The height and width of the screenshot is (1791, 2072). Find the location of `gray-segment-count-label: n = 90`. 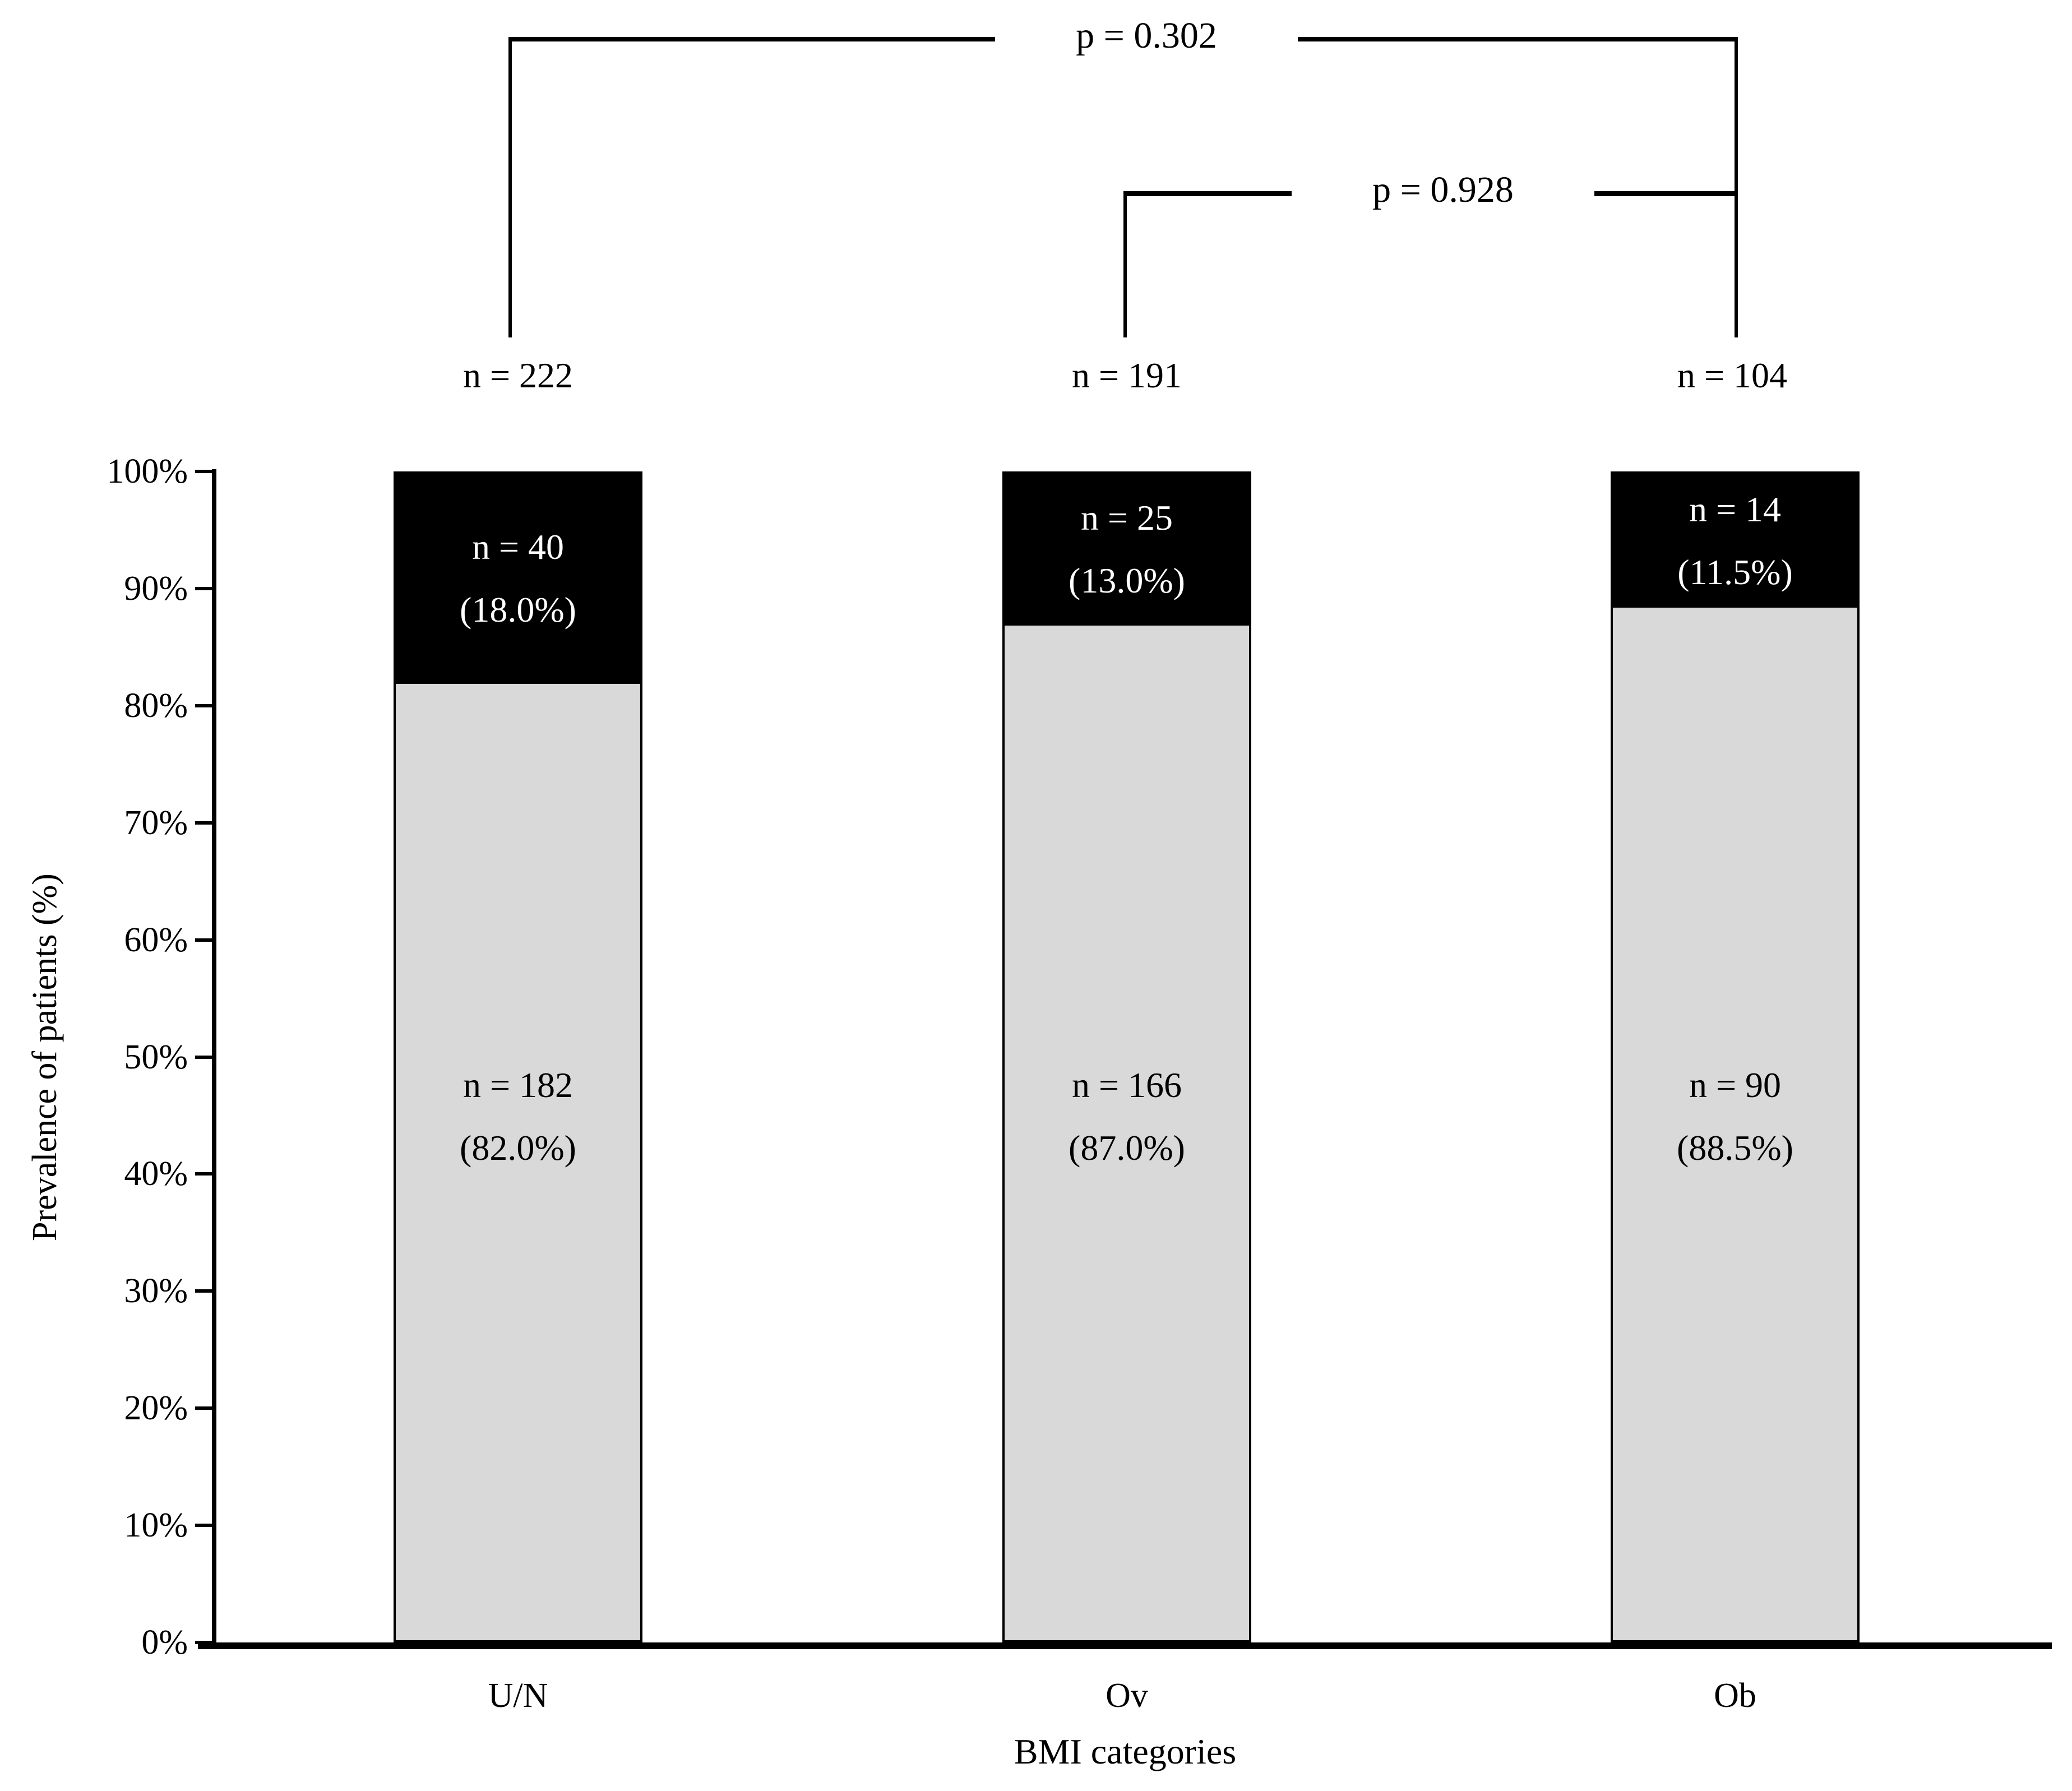

gray-segment-count-label: n = 90 is located at coordinates (1735, 1085).